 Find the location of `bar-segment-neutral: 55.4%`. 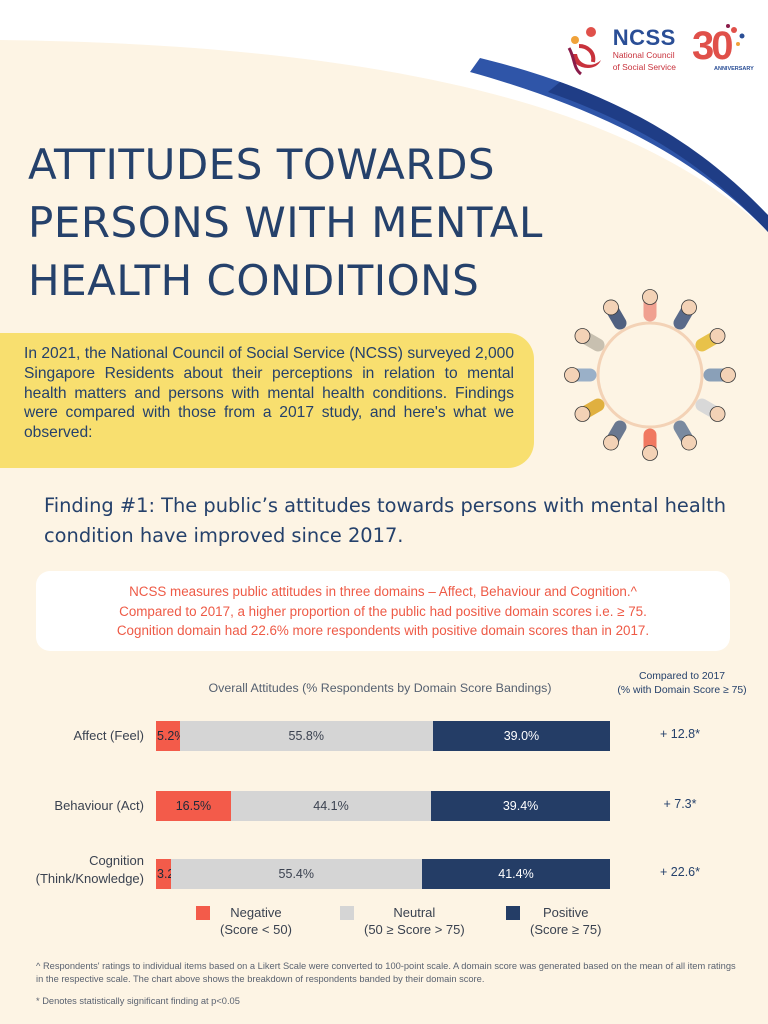

bar-segment-neutral: 55.4% is located at coordinates (296, 874).